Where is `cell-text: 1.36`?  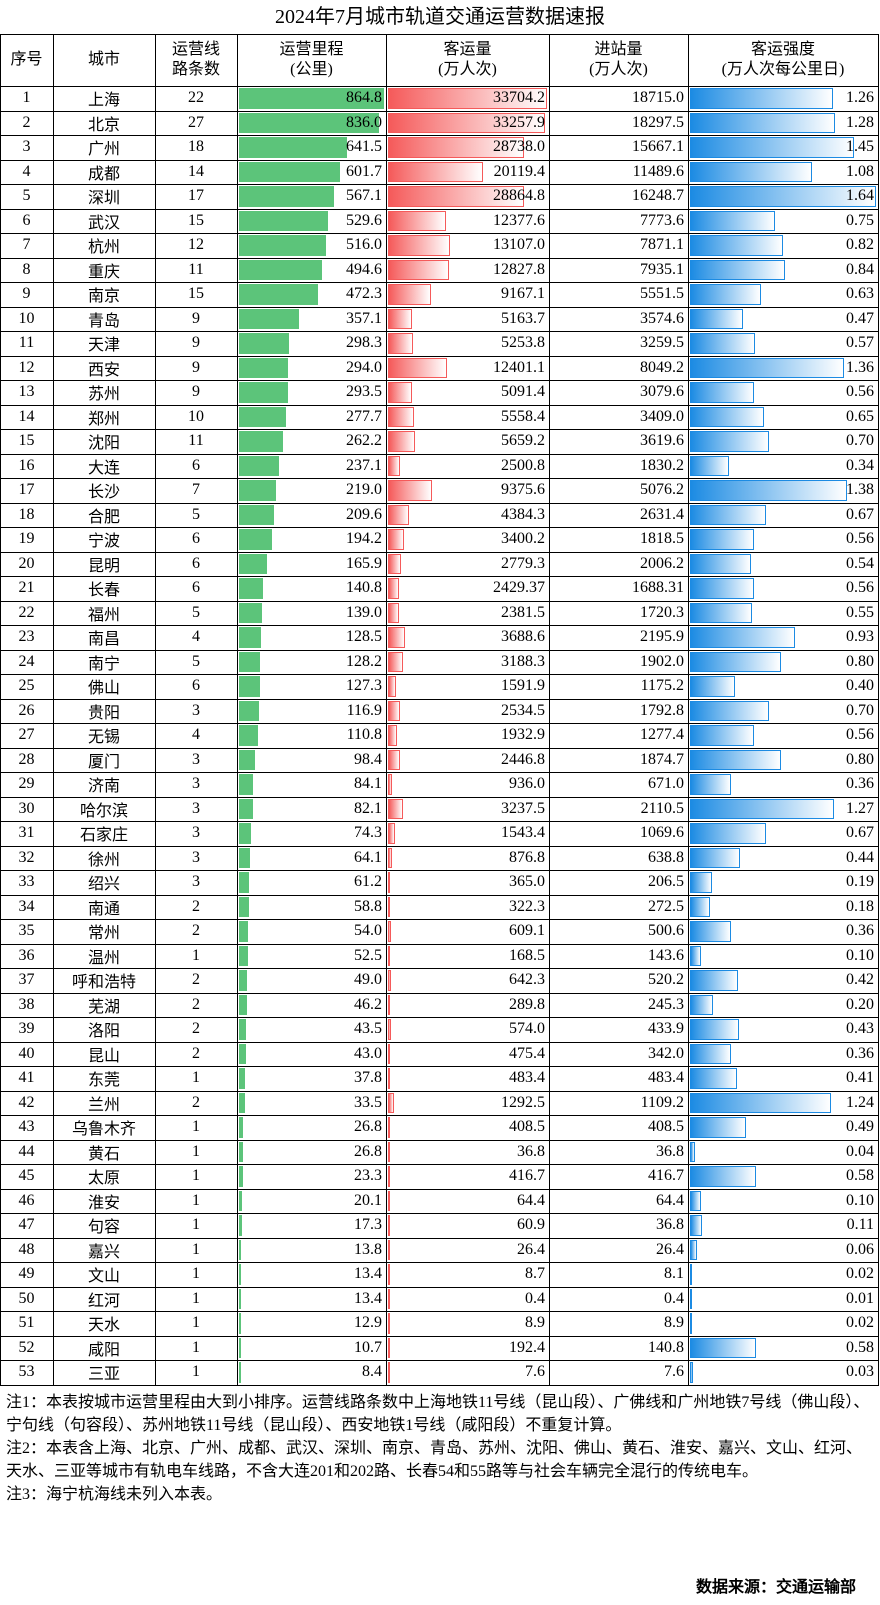
cell-text: 1.36 is located at coordinates (860, 367).